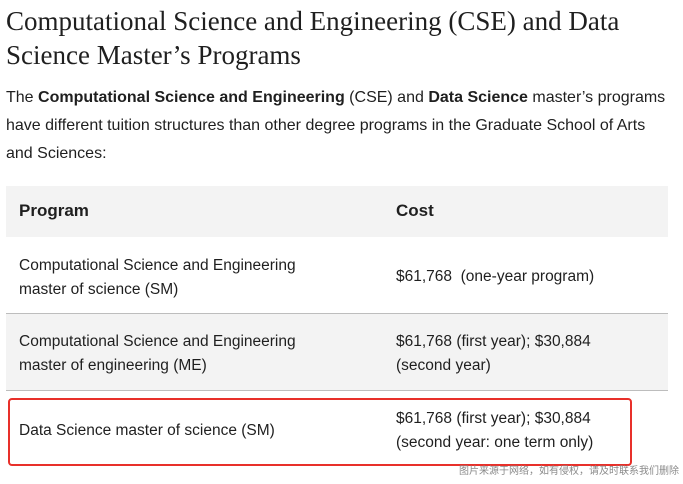 This screenshot has width=683, height=484. I want to click on program-cell-line2: master of science (SM), so click(99, 289).